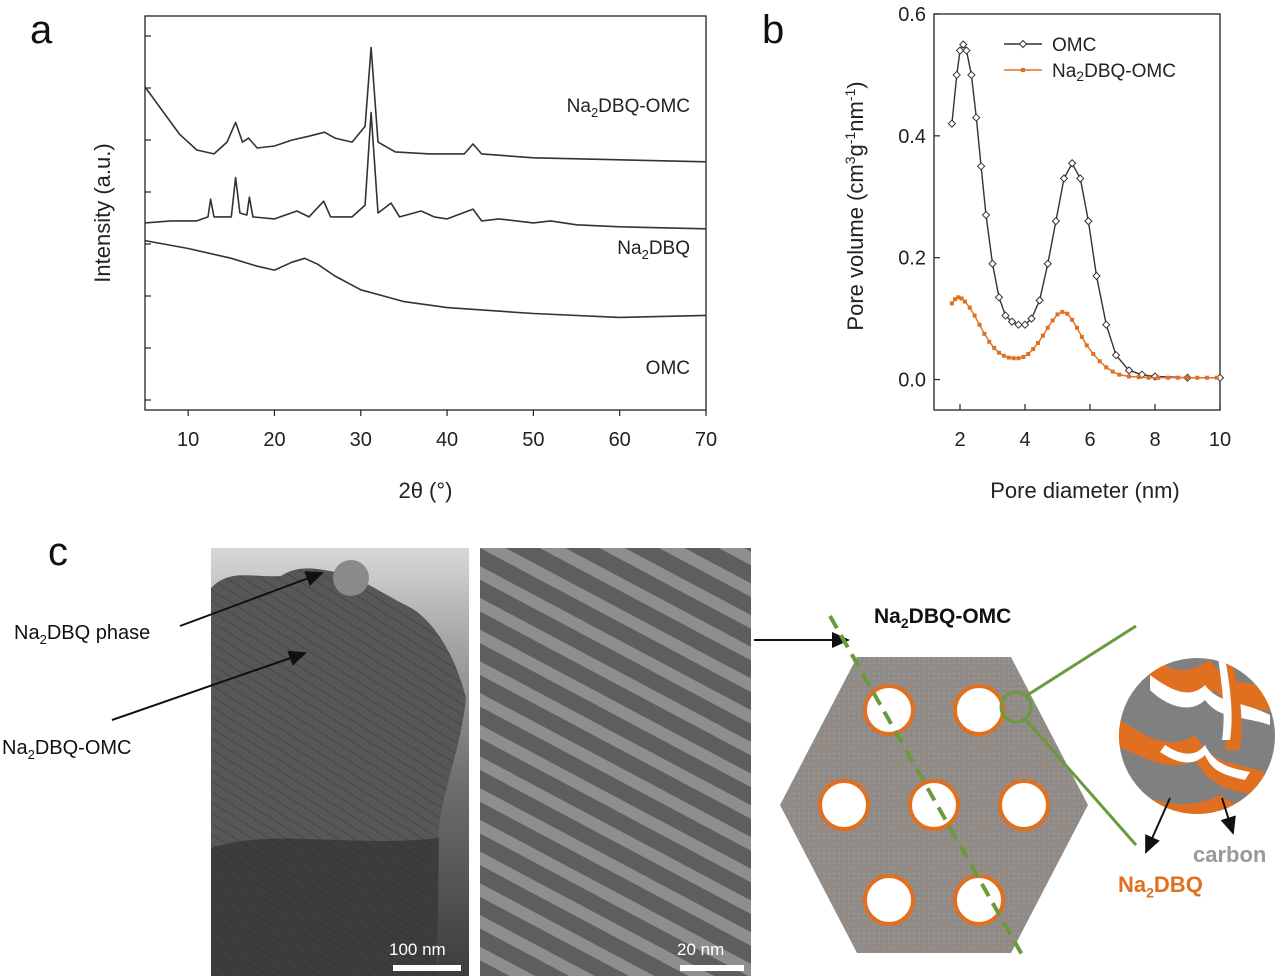  What do you see at coordinates (1114, 72) in the screenshot?
I see `legend-label: Na2DBQ-OMC` at bounding box center [1114, 72].